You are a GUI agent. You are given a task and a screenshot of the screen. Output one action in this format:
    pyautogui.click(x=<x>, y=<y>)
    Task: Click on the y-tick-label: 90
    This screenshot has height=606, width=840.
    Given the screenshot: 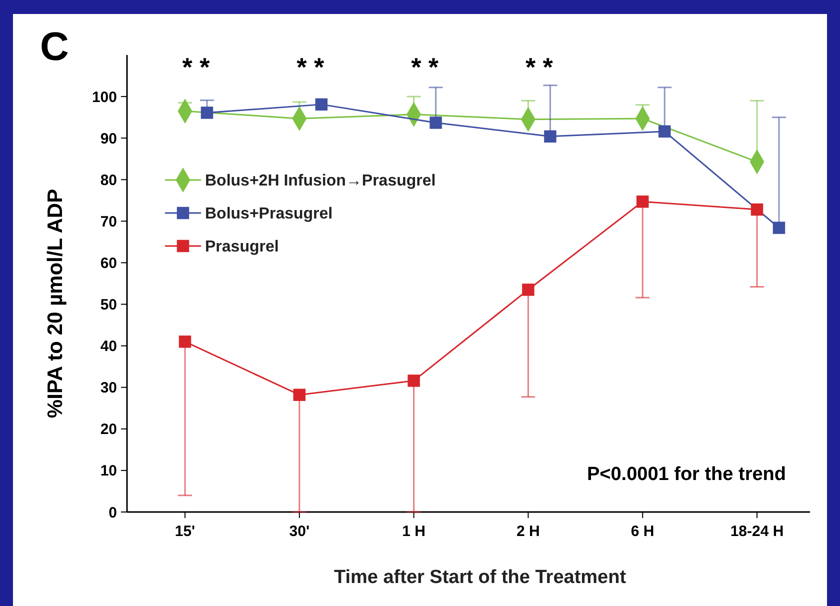 What is the action you would take?
    pyautogui.click(x=108, y=139)
    